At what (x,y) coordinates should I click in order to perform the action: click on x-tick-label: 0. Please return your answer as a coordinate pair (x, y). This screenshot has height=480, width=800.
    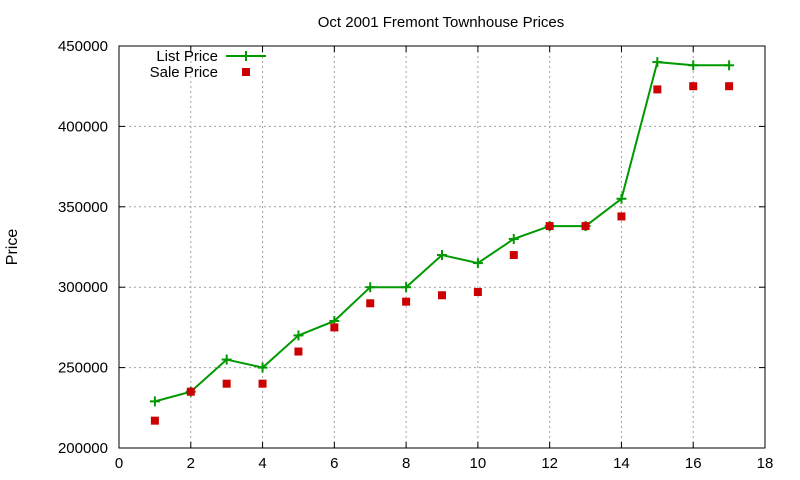
    Looking at the image, I should click on (119, 463).